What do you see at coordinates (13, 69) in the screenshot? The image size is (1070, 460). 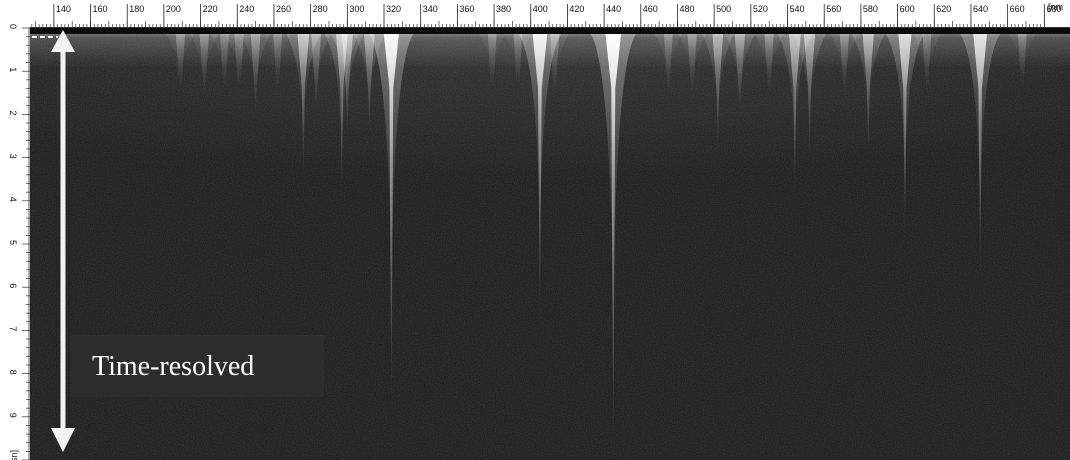 I see `y-tick-label: 1` at bounding box center [13, 69].